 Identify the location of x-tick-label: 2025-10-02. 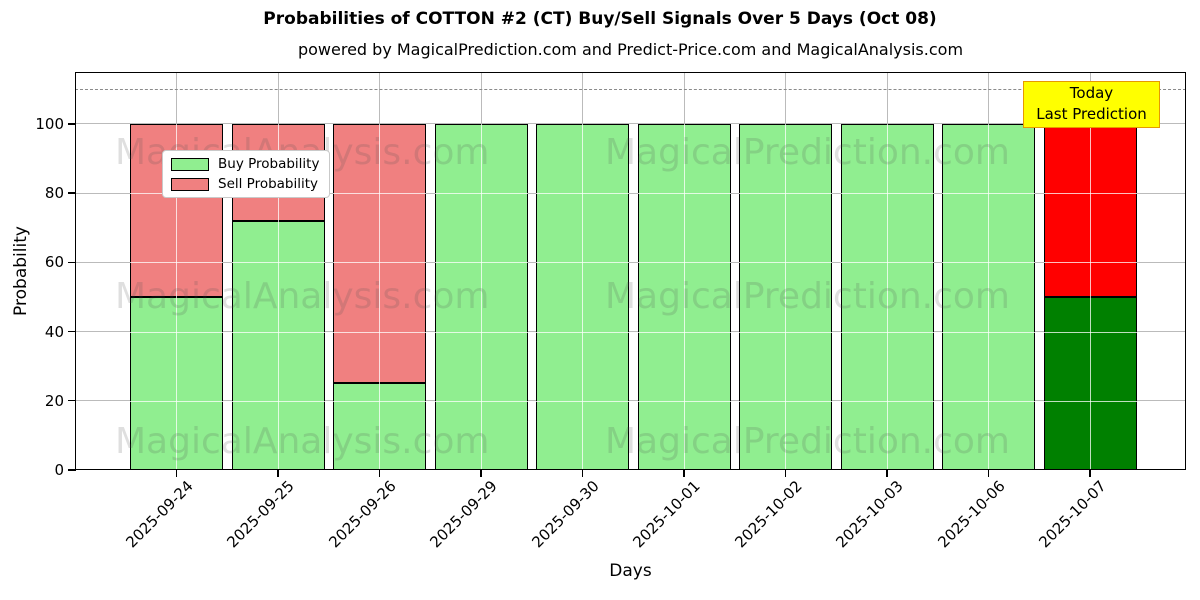
(768, 514).